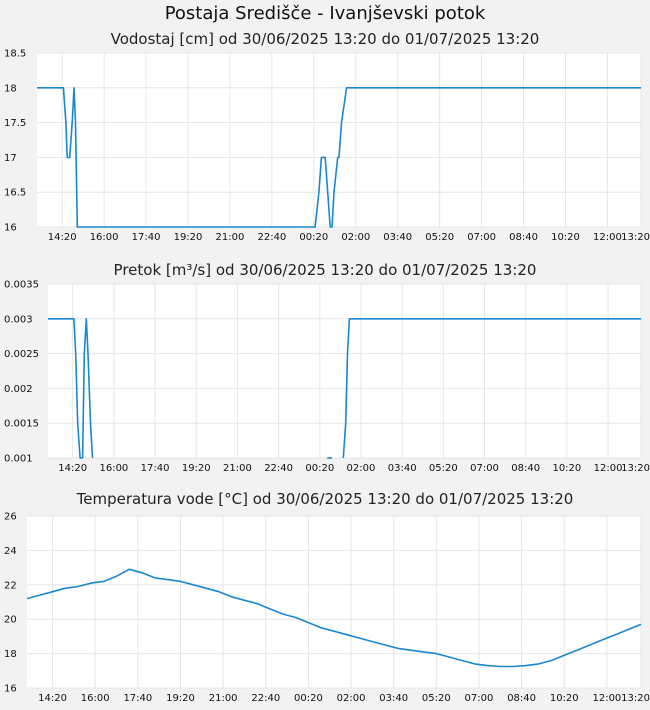 The height and width of the screenshot is (710, 650). I want to click on y-tick-label: 0.001, so click(18, 459).